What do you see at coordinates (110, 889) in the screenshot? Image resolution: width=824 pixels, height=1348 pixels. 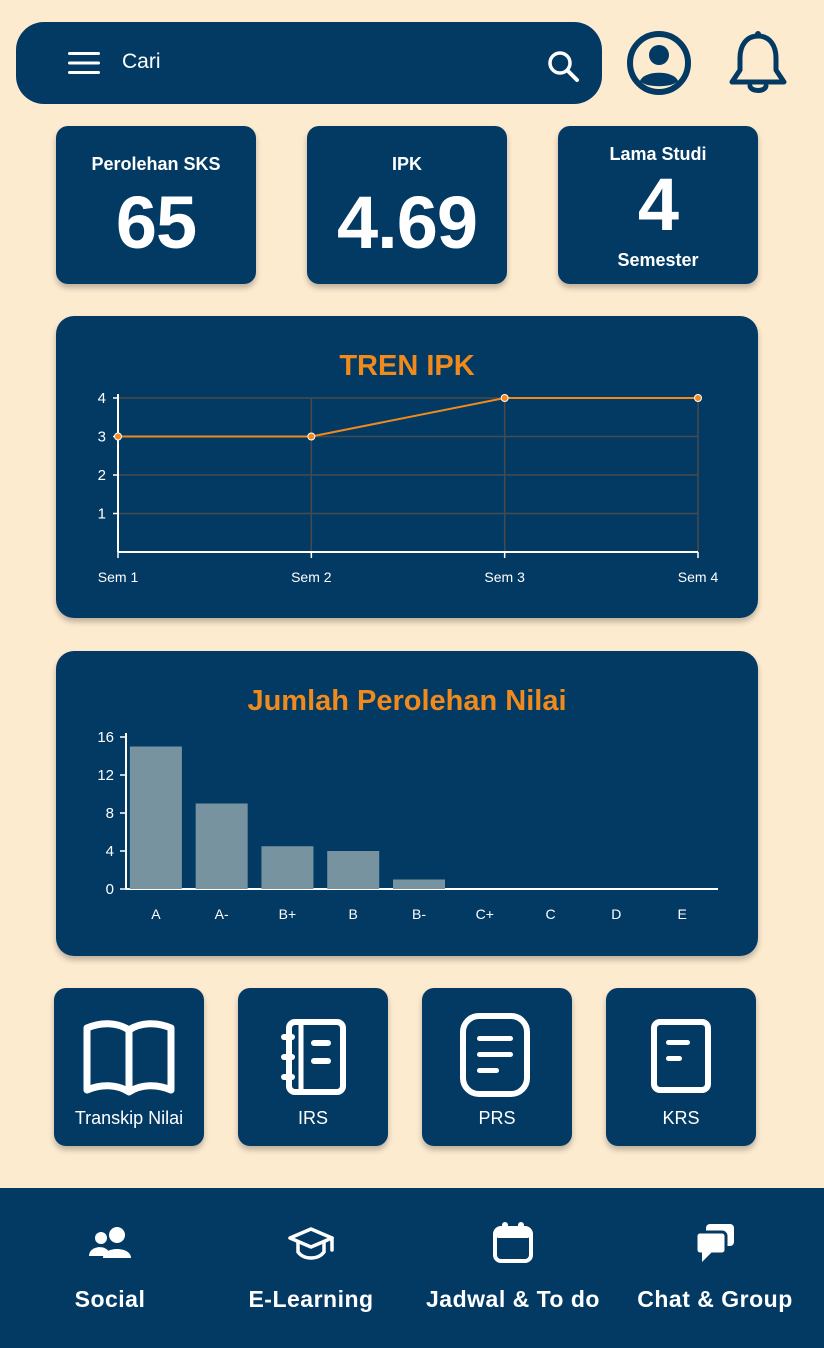 I see `y-tick-label: 0` at bounding box center [110, 889].